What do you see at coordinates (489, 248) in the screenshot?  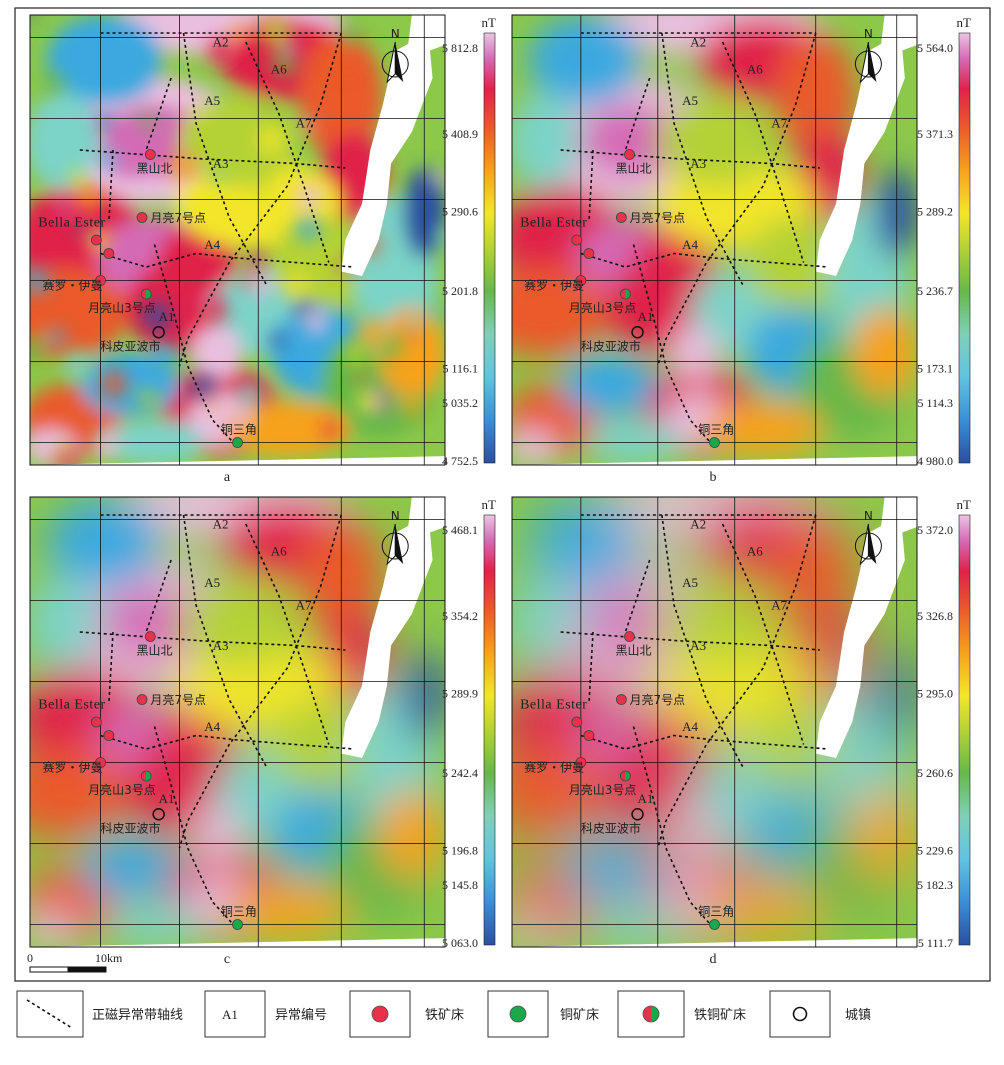 I see `colorbar` at bounding box center [489, 248].